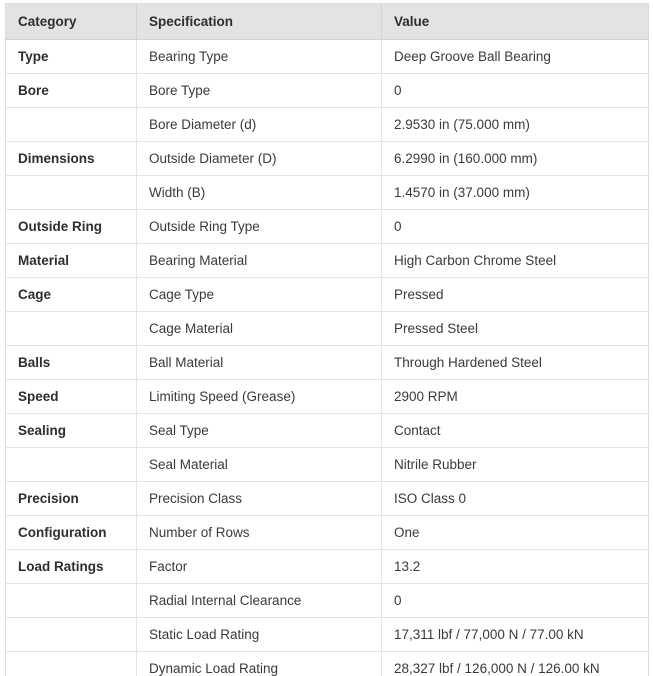  Describe the element at coordinates (515, 362) in the screenshot. I see `cell-value: Through Hardened Steel` at that location.